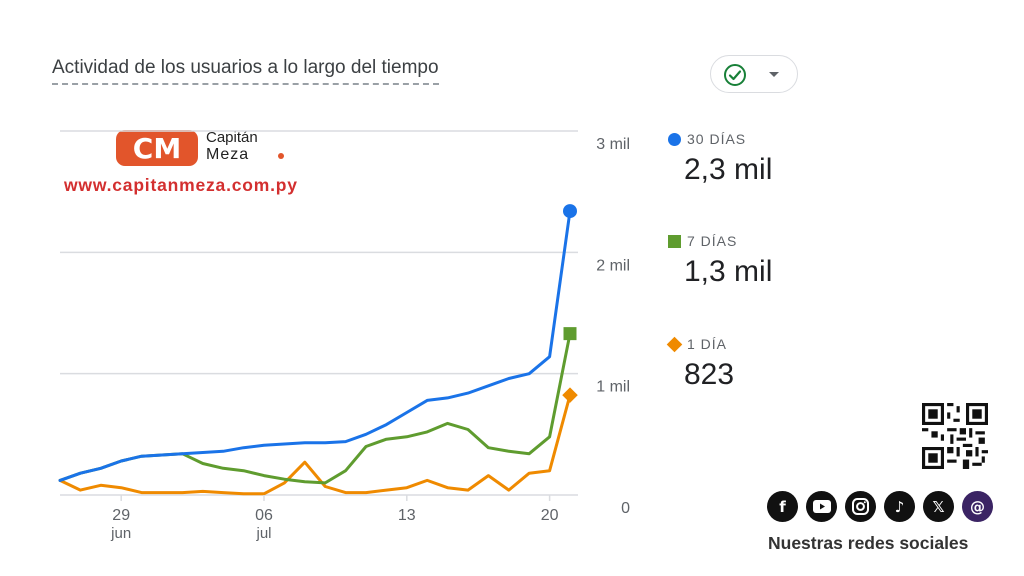  I want to click on legend-item-7-dias: 7 DÍAS 1,3 mil, so click(720, 261).